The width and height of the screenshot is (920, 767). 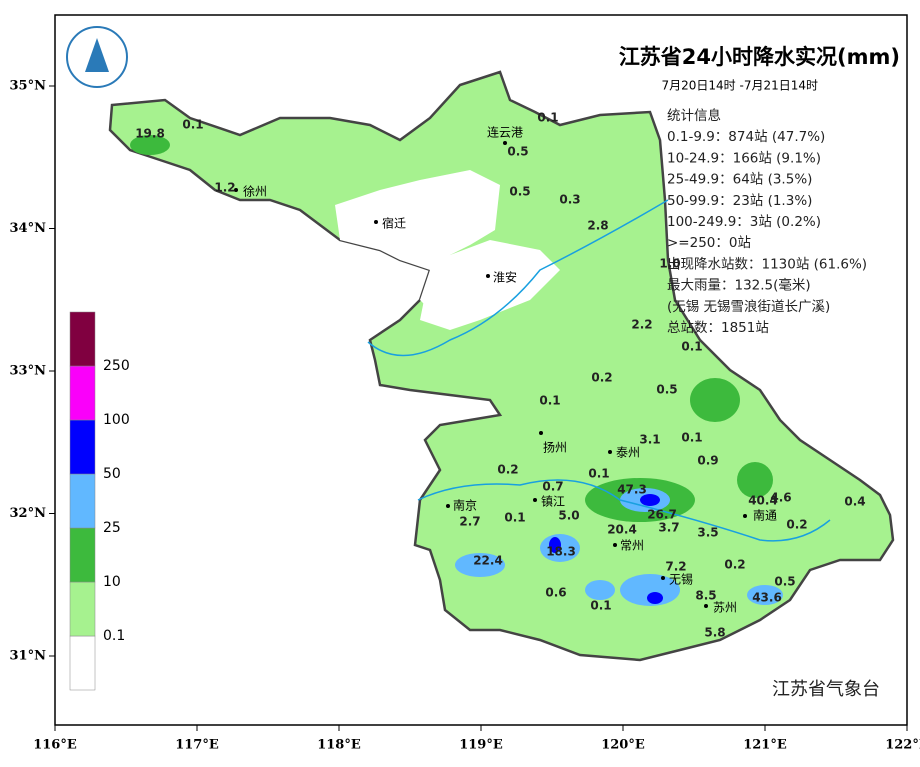 What do you see at coordinates (902, 745) in the screenshot?
I see `x-tick-label: 122°E` at bounding box center [902, 745].